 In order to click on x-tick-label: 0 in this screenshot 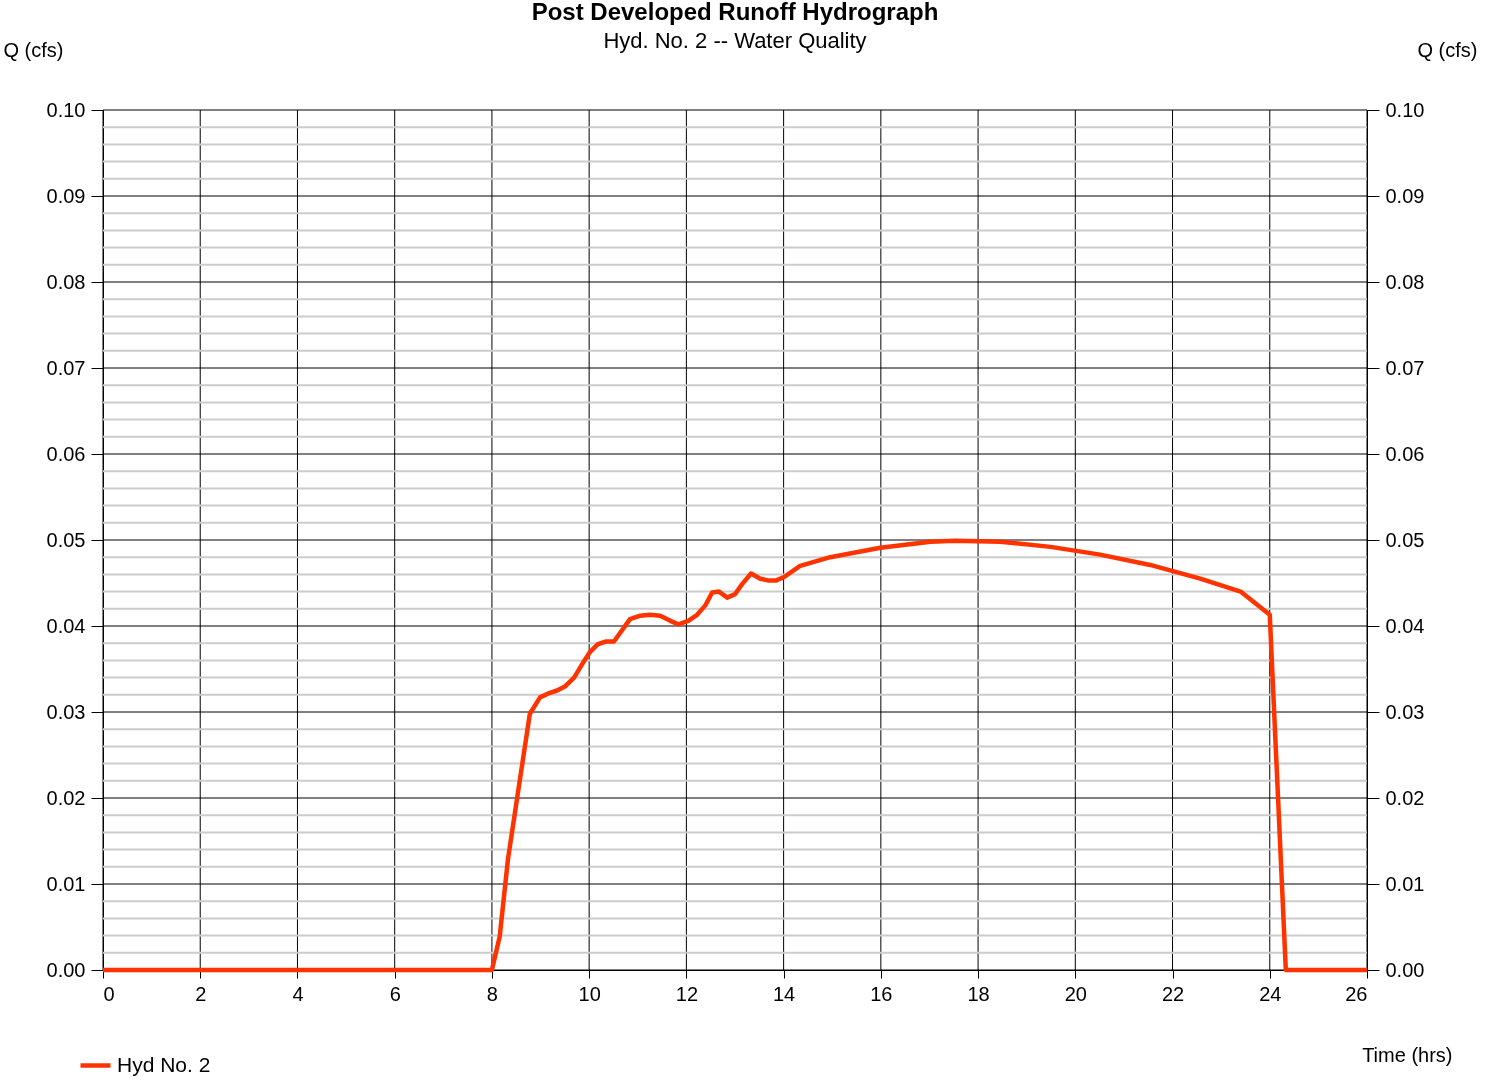, I will do `click(109, 993)`.